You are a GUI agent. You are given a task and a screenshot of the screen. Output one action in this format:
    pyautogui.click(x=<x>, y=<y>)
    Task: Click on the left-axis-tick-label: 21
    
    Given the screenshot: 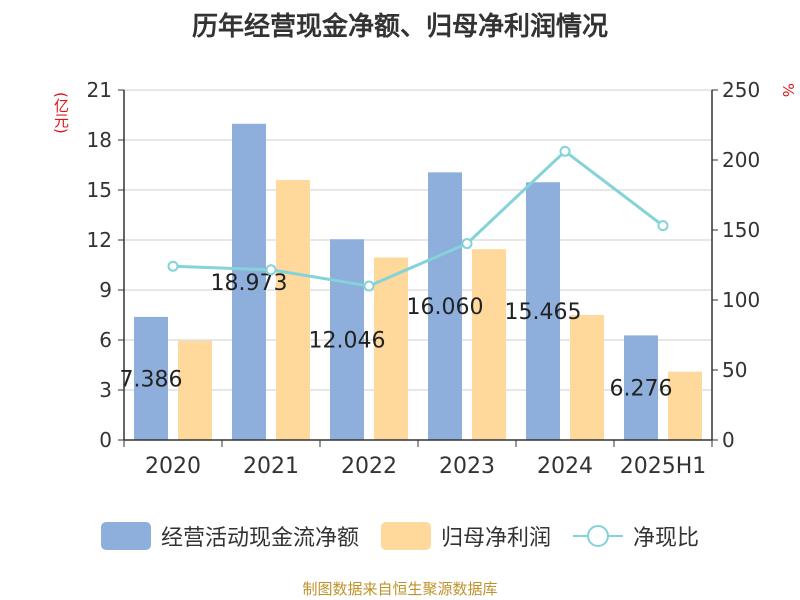 What is the action you would take?
    pyautogui.click(x=99, y=90)
    